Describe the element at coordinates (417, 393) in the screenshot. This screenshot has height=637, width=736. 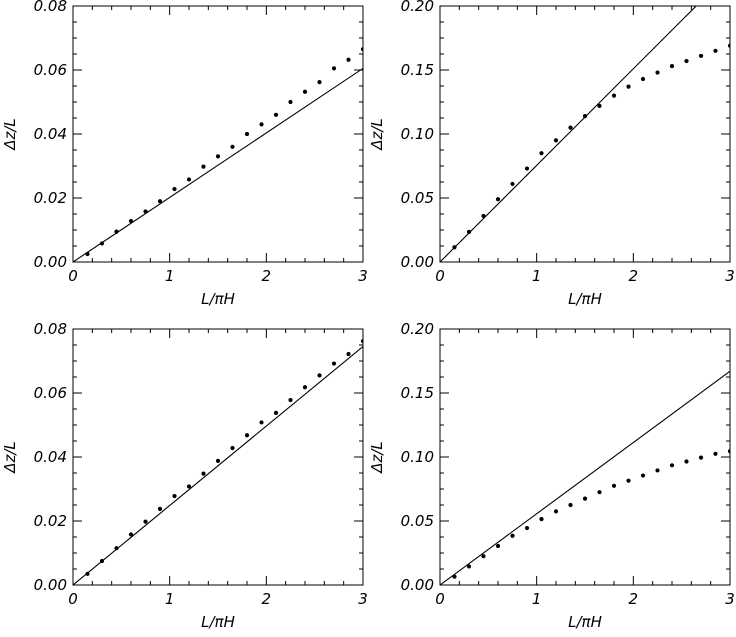
I see `y-tick-label: 0.15` at that location.